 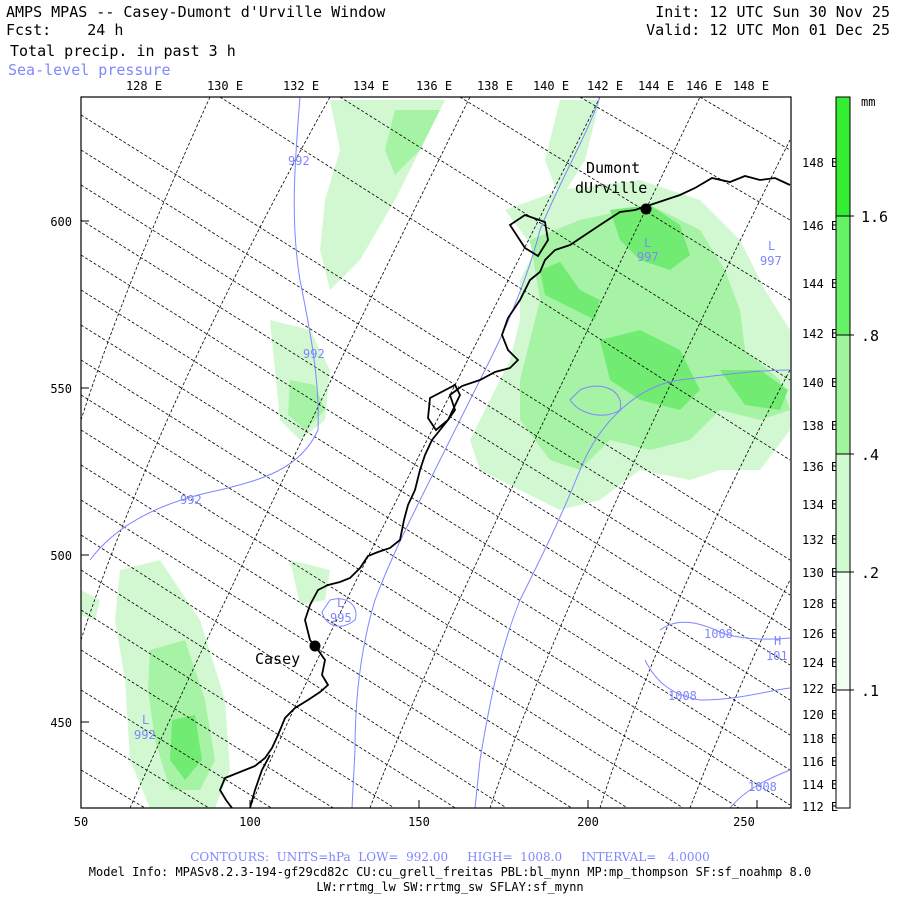 What do you see at coordinates (744, 822) in the screenshot?
I see `x-tick-label: 250` at bounding box center [744, 822].